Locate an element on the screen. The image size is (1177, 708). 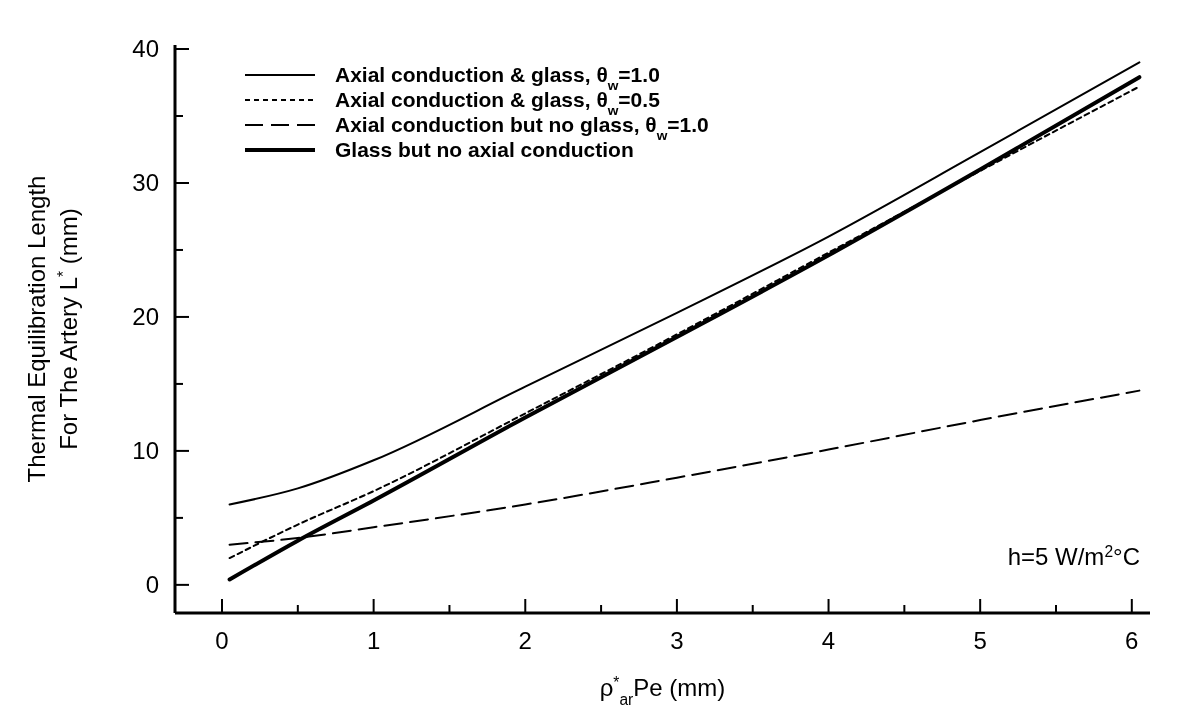
x-tick-label: 1 is located at coordinates (373, 640).